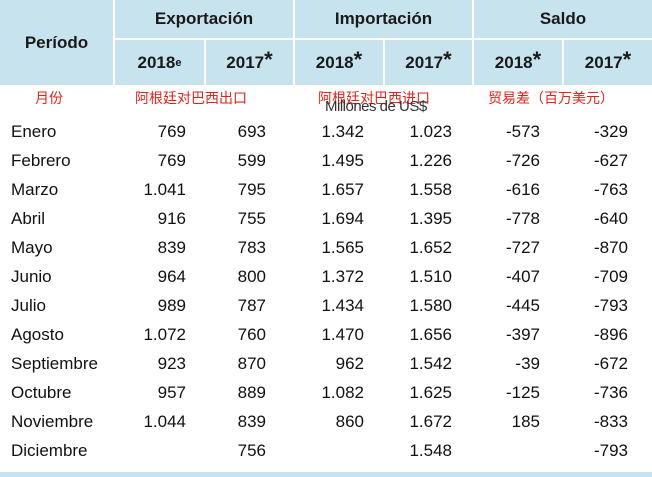 The height and width of the screenshot is (477, 652). What do you see at coordinates (610, 363) in the screenshot?
I see `cell-value: -672` at bounding box center [610, 363].